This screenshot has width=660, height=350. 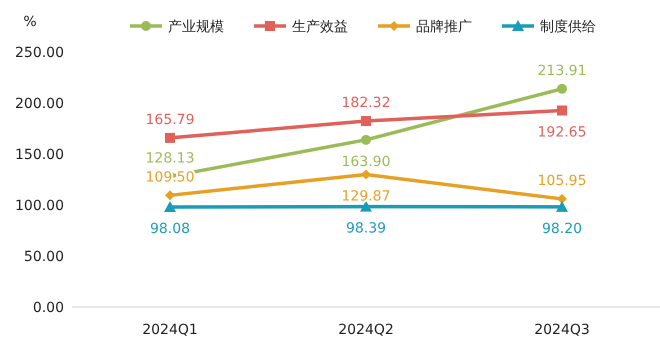 I want to click on y-tick-label: 0.00, so click(x=48, y=308).